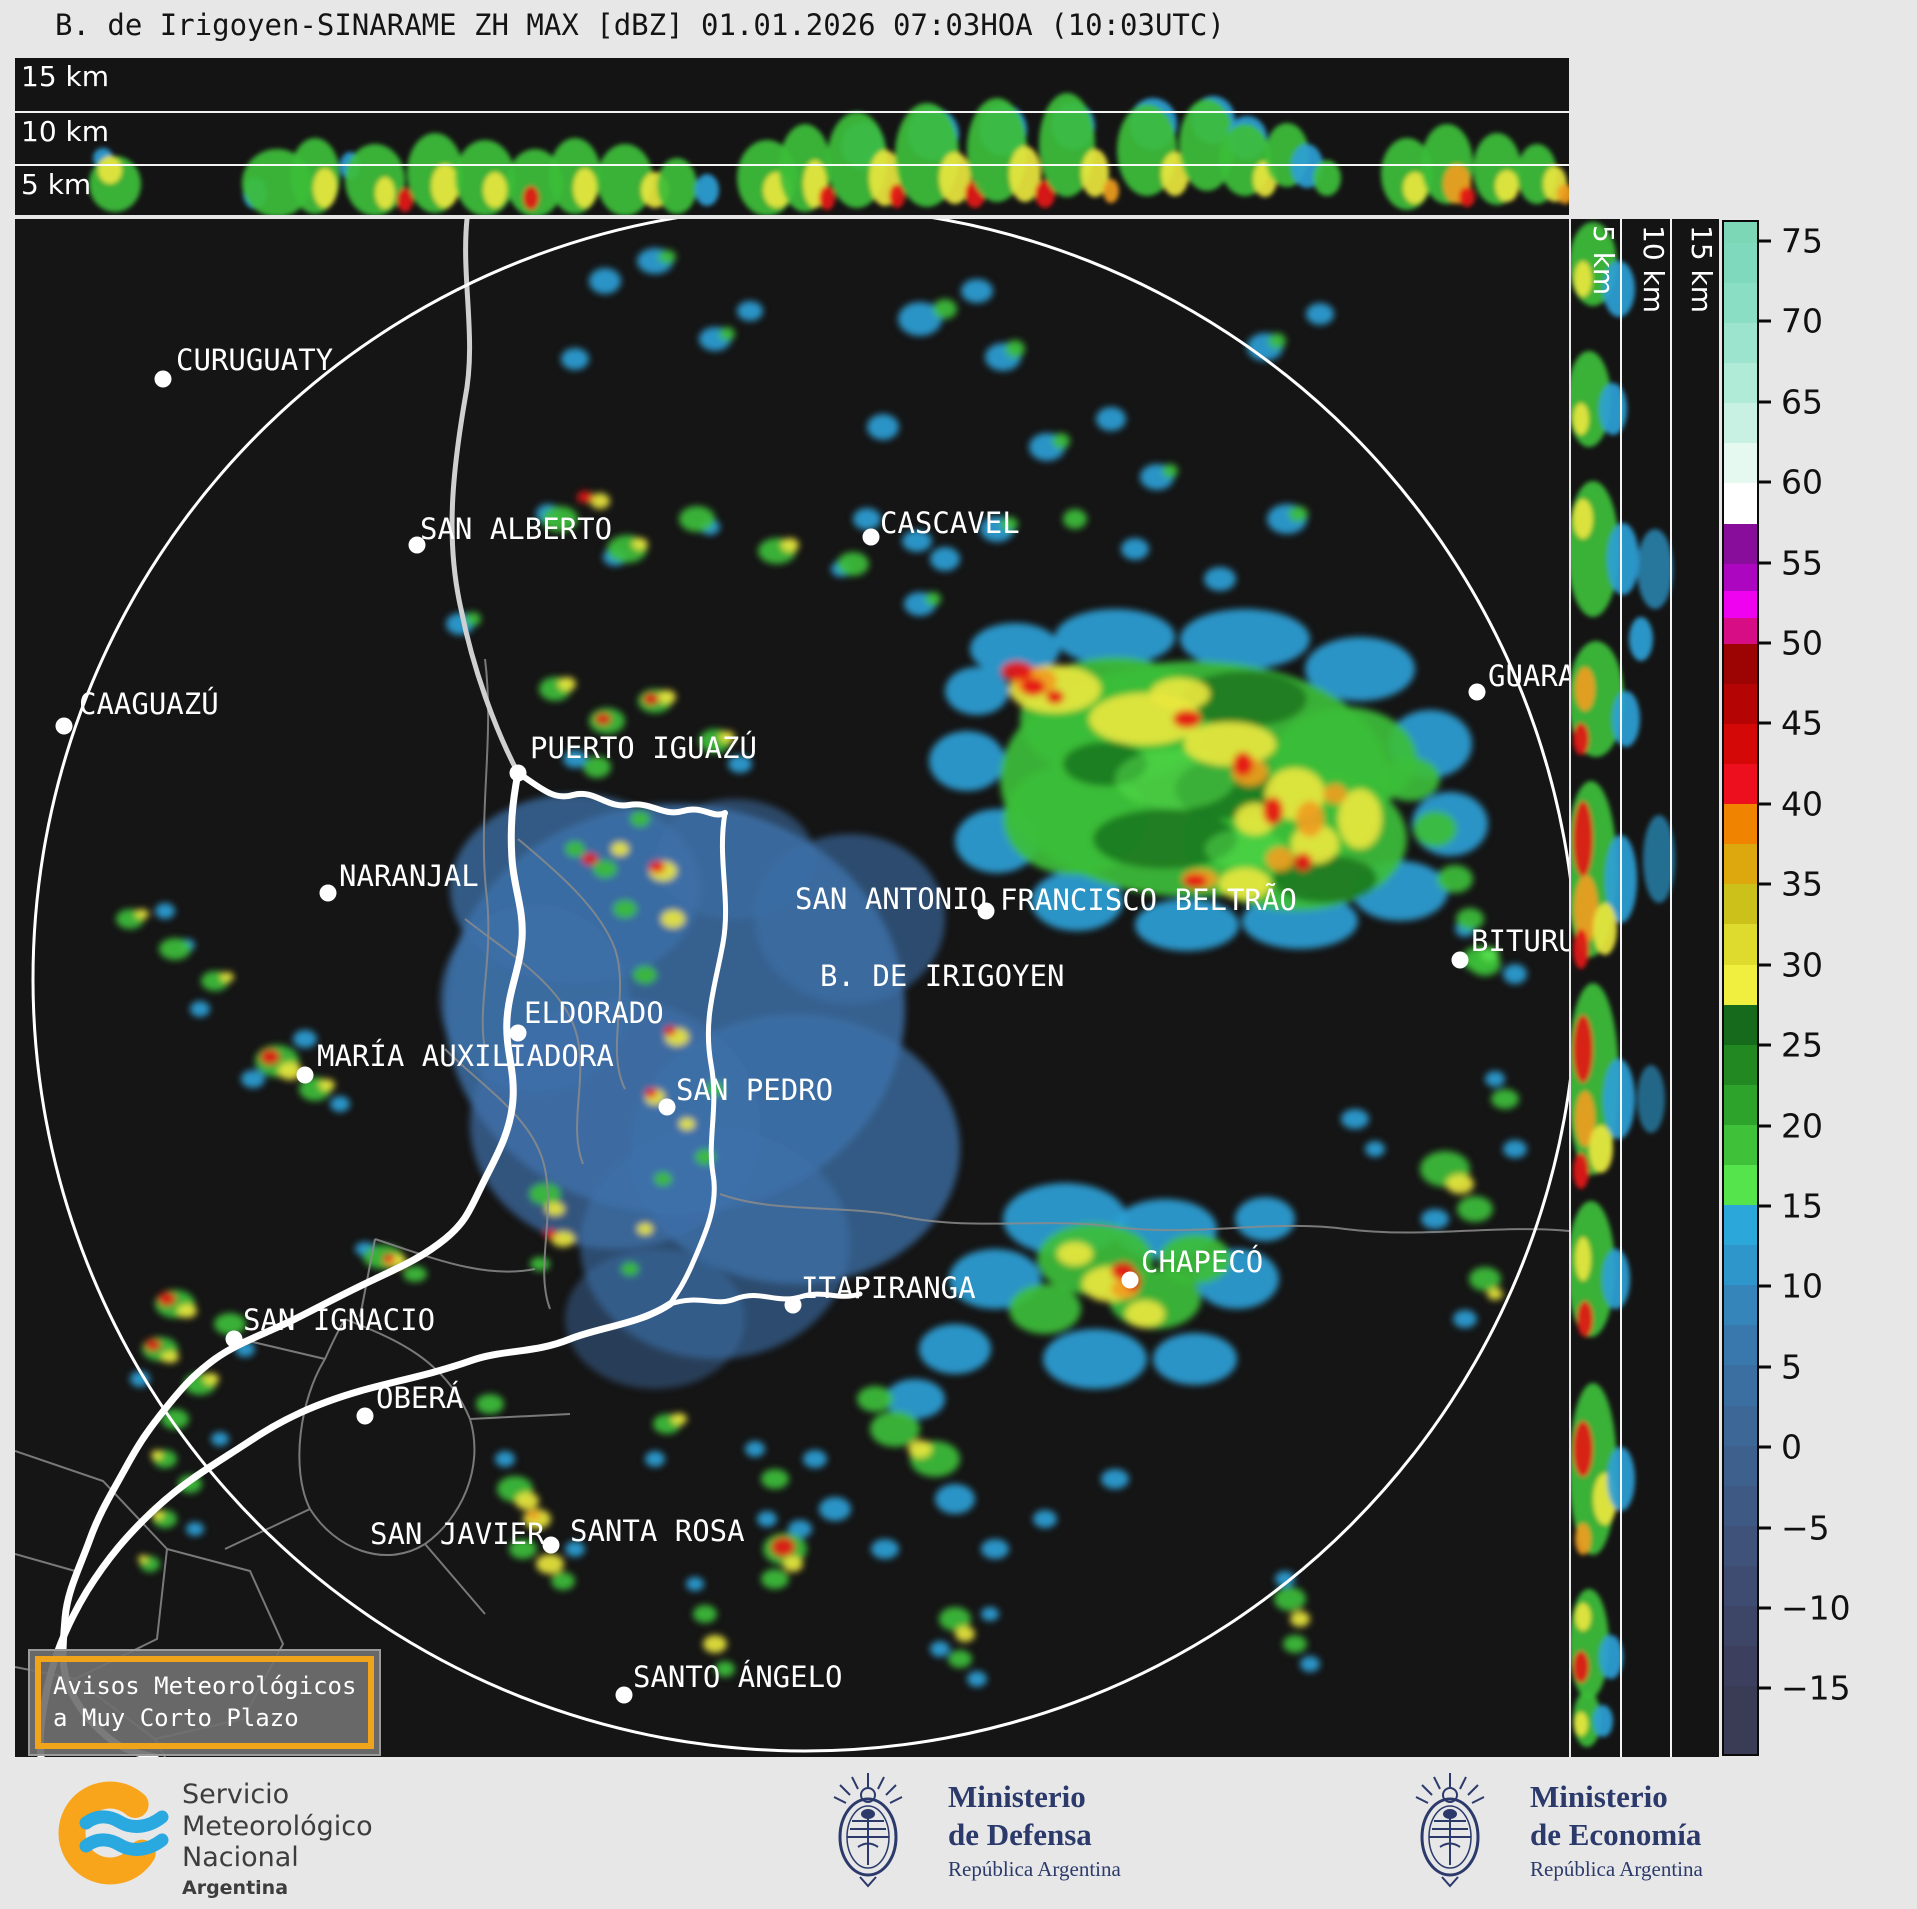  I want to click on smn-line3: Nacional, so click(240, 1858).